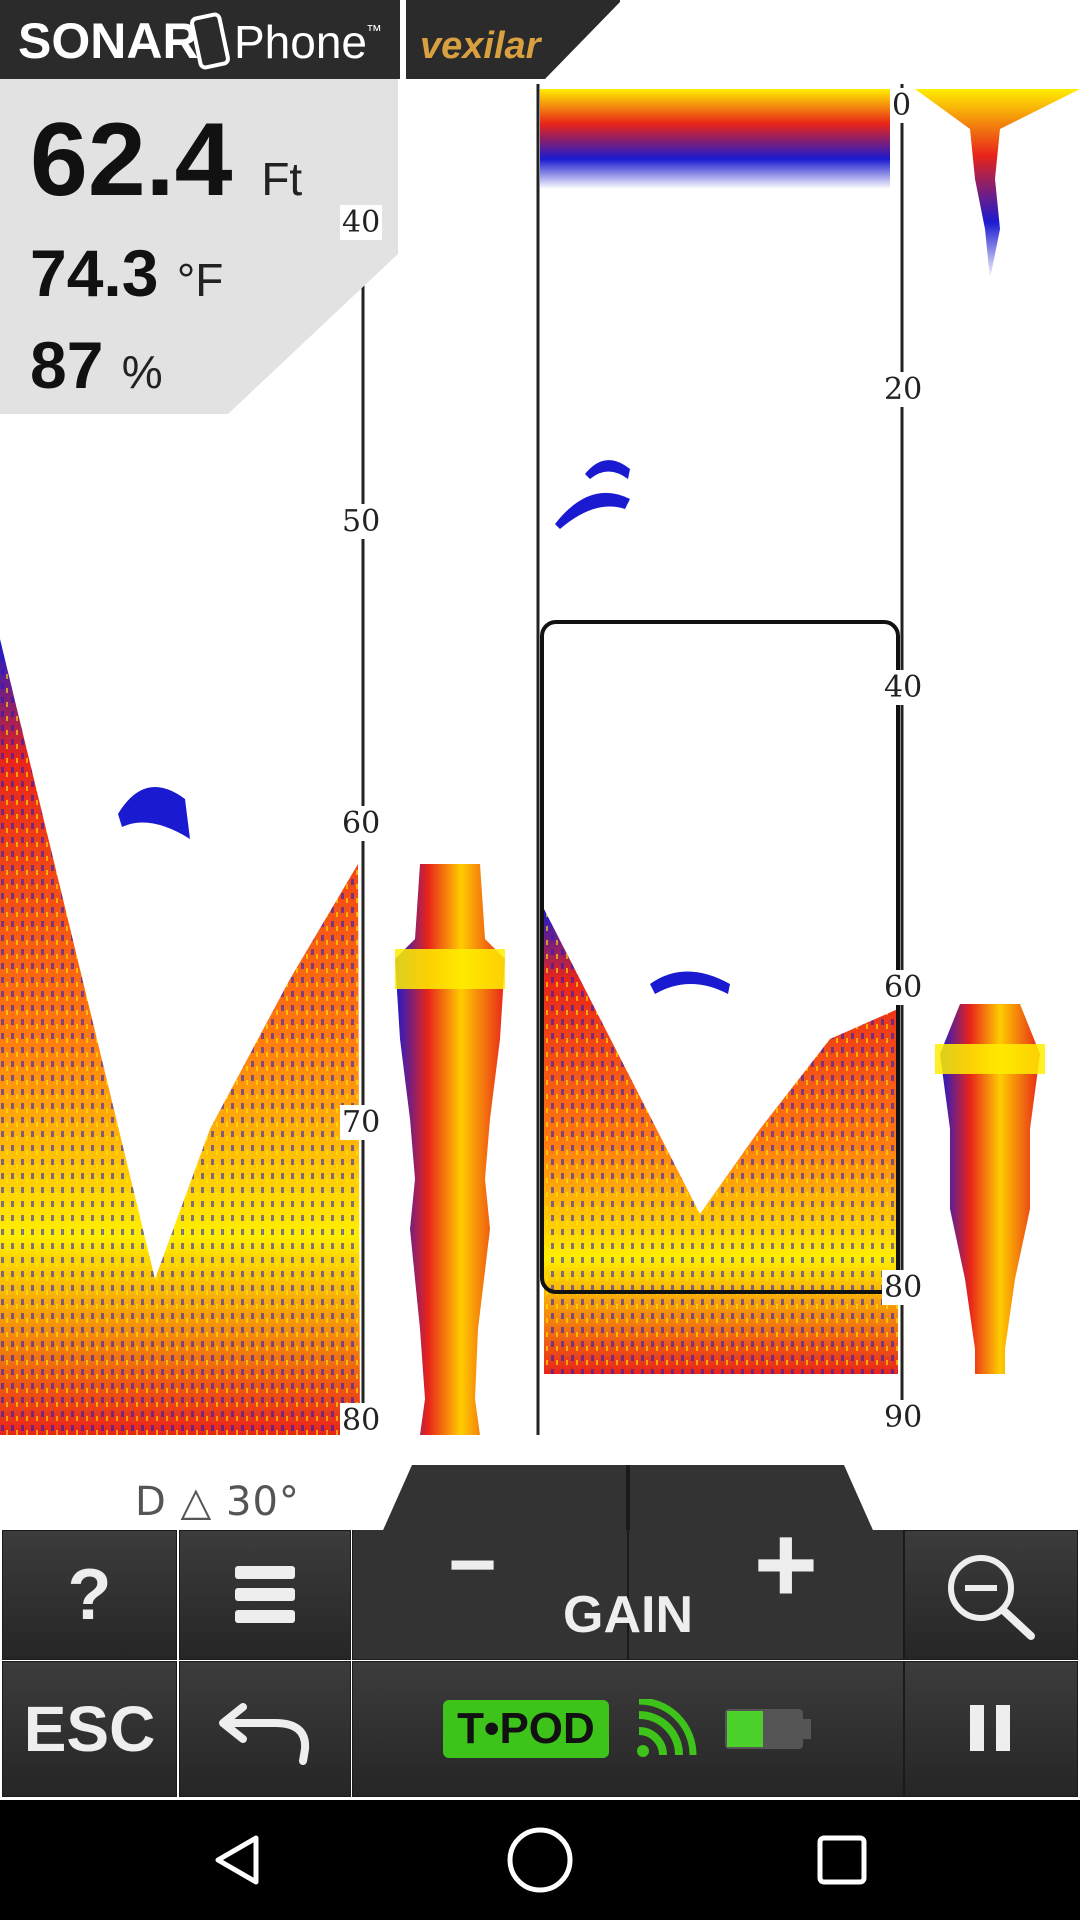 The height and width of the screenshot is (1920, 1080). Describe the element at coordinates (720, 957) in the screenshot. I see `zoom-window` at that location.